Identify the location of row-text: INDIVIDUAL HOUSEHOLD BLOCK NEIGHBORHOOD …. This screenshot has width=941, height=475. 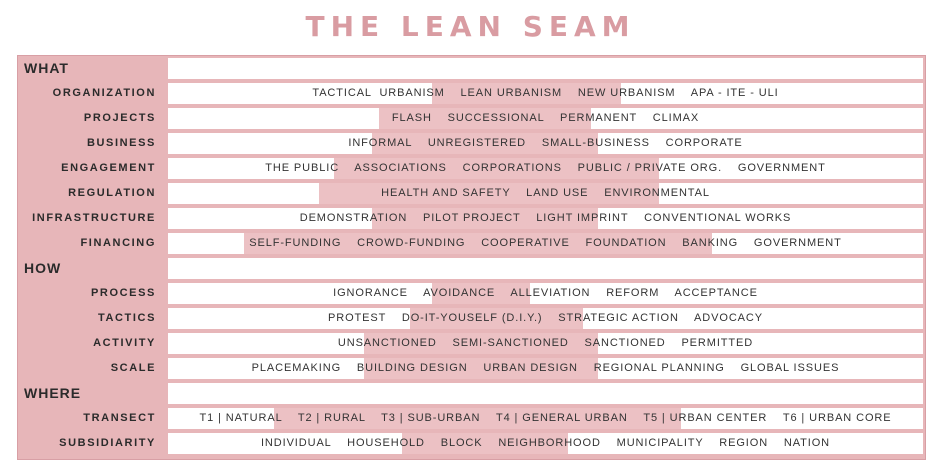
(545, 443).